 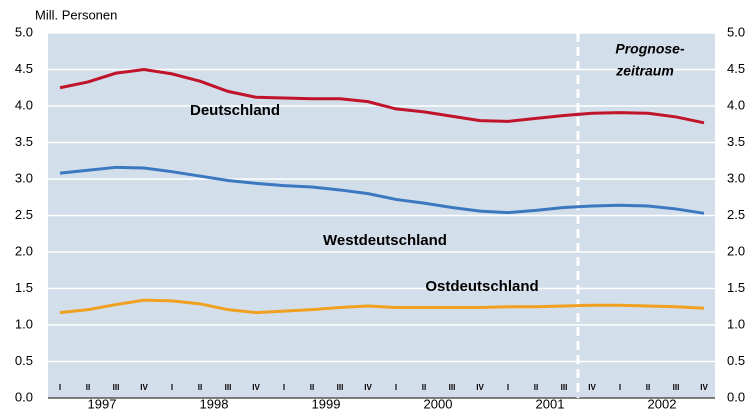 I want to click on y-tick-label: 2.5, so click(x=24, y=214).